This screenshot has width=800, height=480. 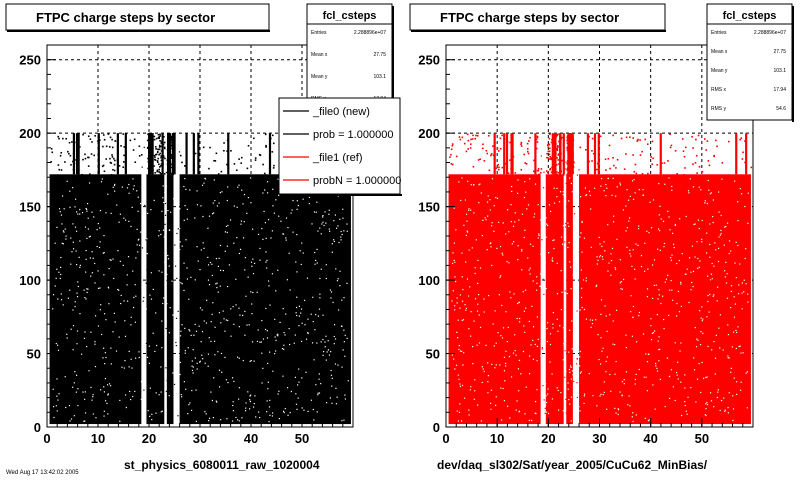 I want to click on data-column, so click(x=152, y=154).